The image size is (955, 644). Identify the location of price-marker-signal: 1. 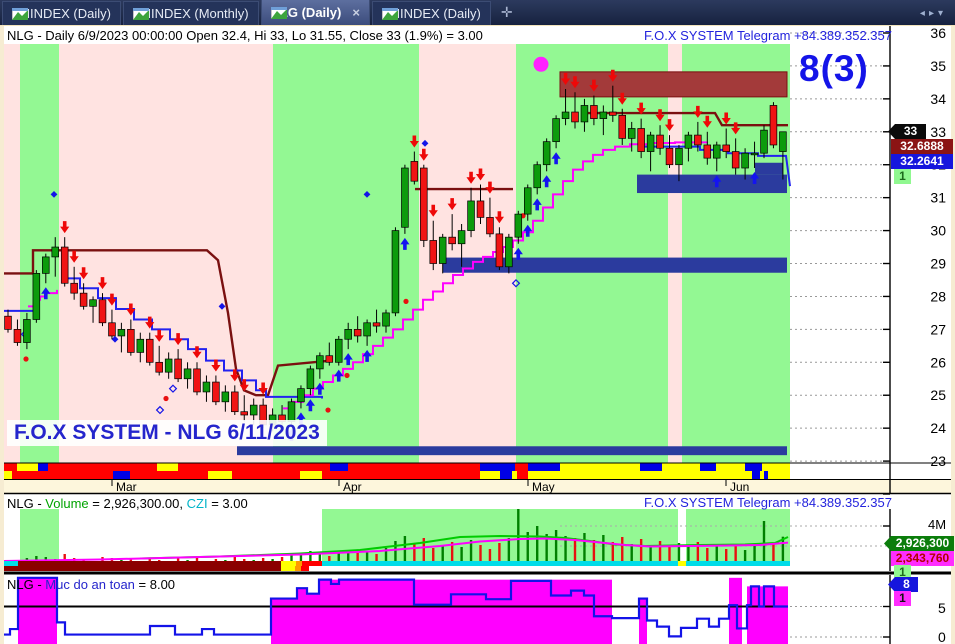
(902, 176).